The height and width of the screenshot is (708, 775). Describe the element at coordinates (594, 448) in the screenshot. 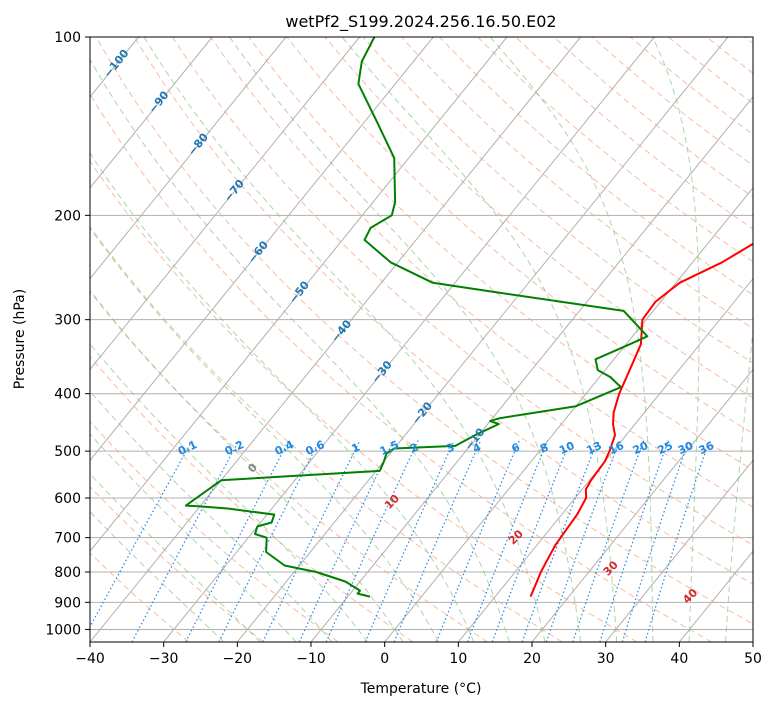

I see `mixing-ratio-label: 13` at that location.